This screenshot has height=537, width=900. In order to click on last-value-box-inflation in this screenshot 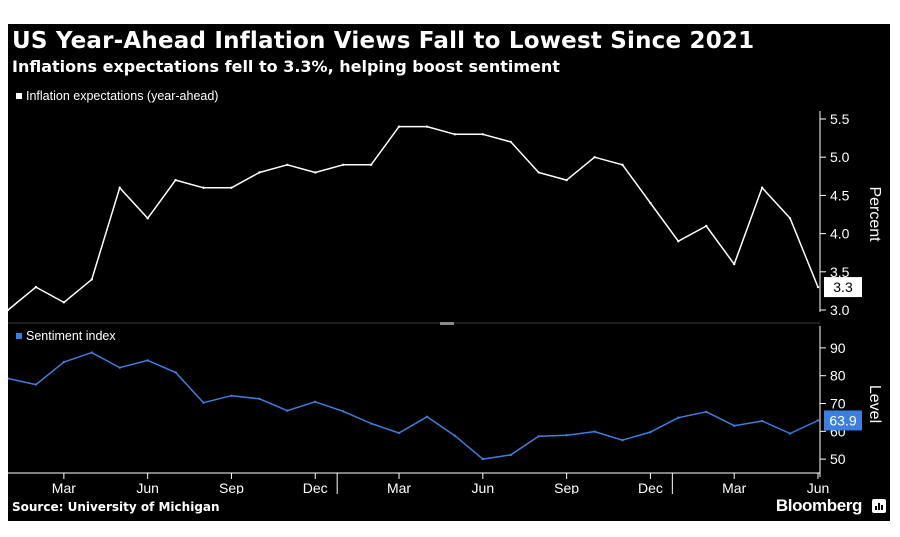, I will do `click(843, 287)`.